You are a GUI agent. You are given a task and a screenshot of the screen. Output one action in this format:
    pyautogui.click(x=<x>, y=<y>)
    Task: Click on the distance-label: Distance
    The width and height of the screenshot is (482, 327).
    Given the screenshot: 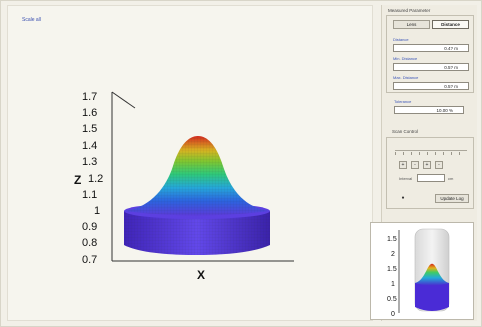 What is the action you would take?
    pyautogui.click(x=401, y=39)
    